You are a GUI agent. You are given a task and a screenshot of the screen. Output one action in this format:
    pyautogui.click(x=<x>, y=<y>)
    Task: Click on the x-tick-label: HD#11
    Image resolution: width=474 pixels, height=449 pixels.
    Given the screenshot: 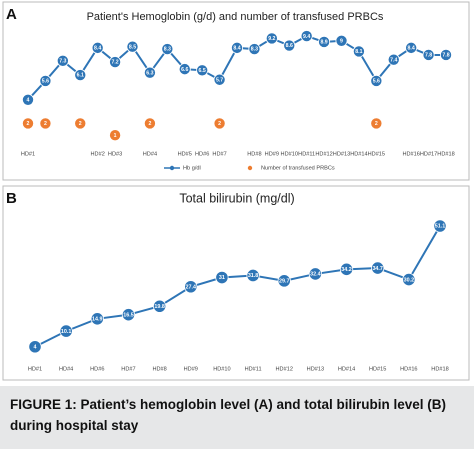 What is the action you would take?
    pyautogui.click(x=306, y=154)
    